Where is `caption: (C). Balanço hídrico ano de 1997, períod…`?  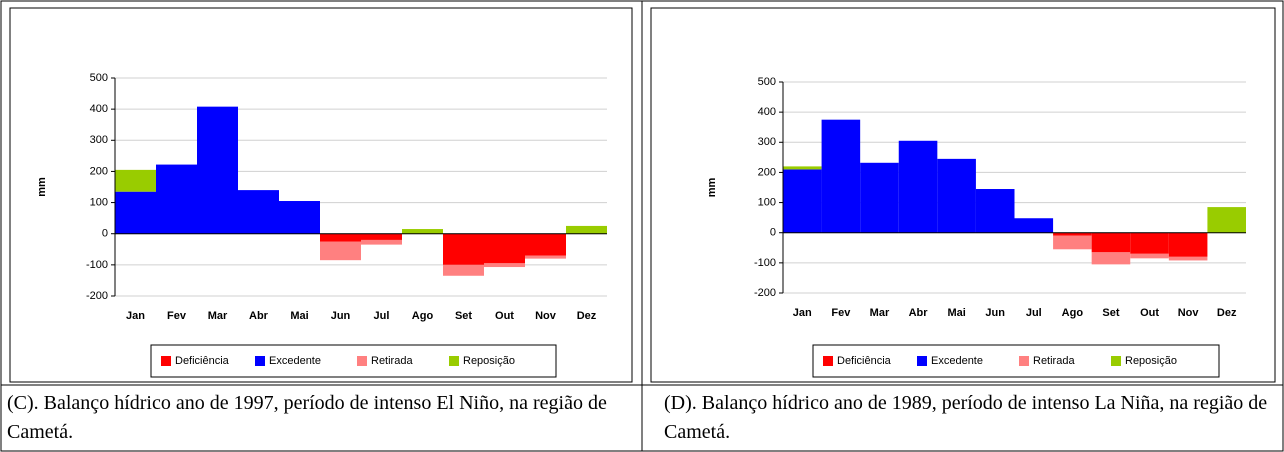 caption: (C). Balanço hídrico ano de 1997, períod… is located at coordinates (307, 417).